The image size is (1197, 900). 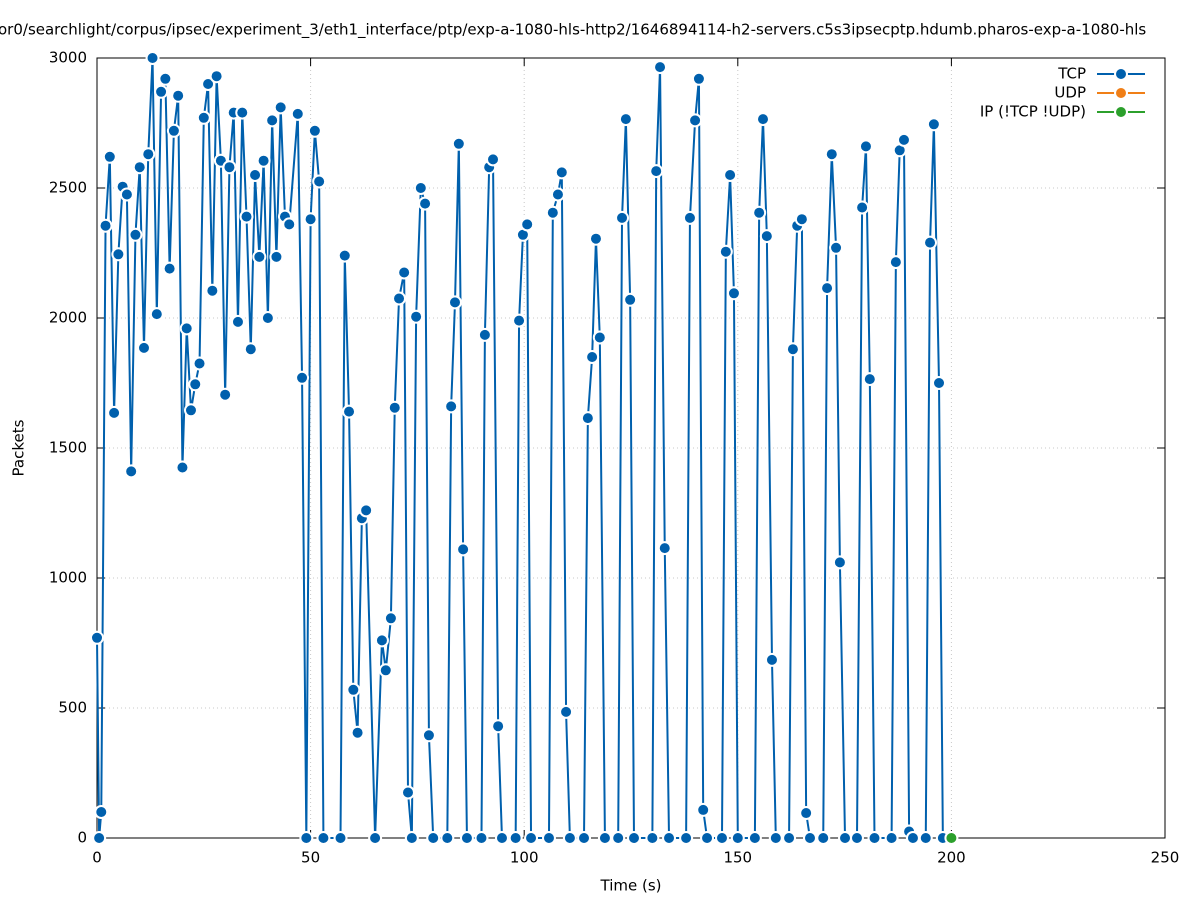 What do you see at coordinates (1165, 858) in the screenshot?
I see `x-tick-label: 250` at bounding box center [1165, 858].